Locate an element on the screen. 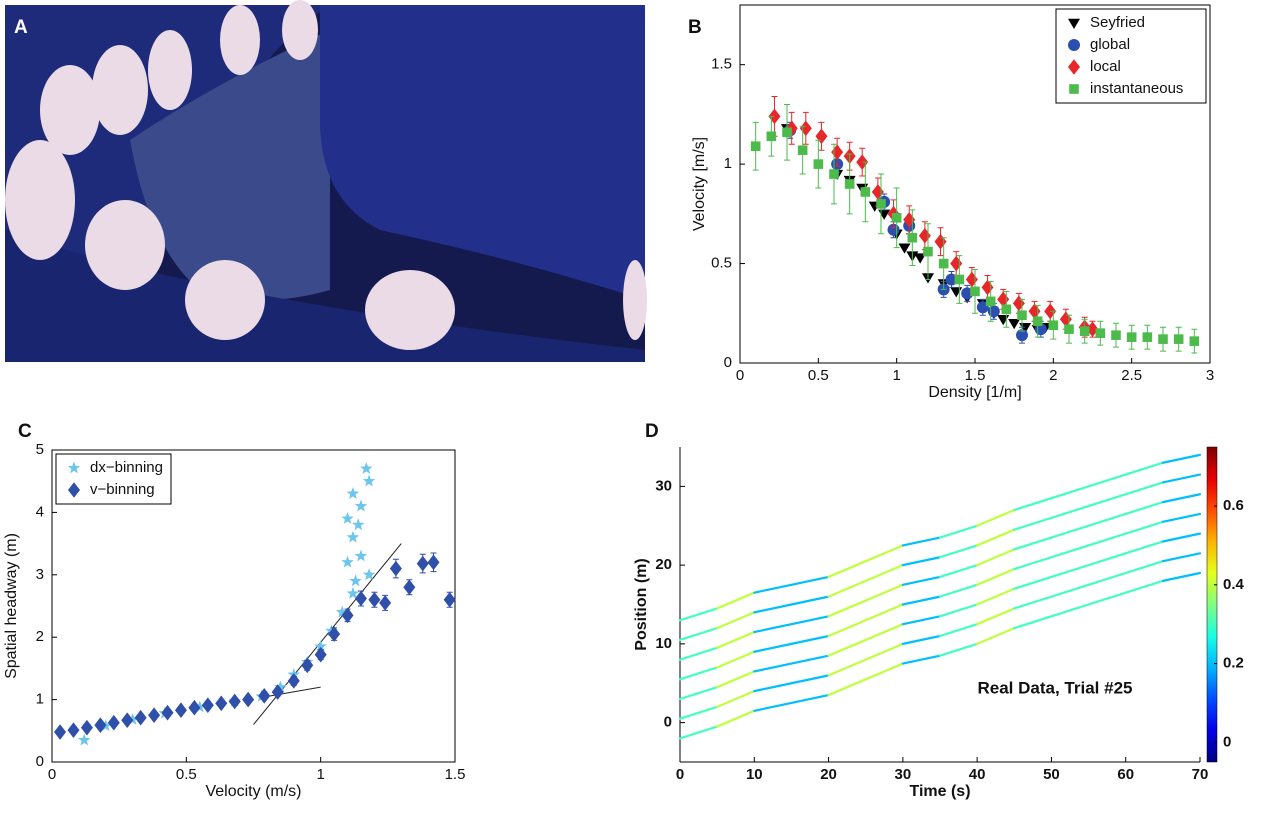  legend-label: global is located at coordinates (1110, 44).